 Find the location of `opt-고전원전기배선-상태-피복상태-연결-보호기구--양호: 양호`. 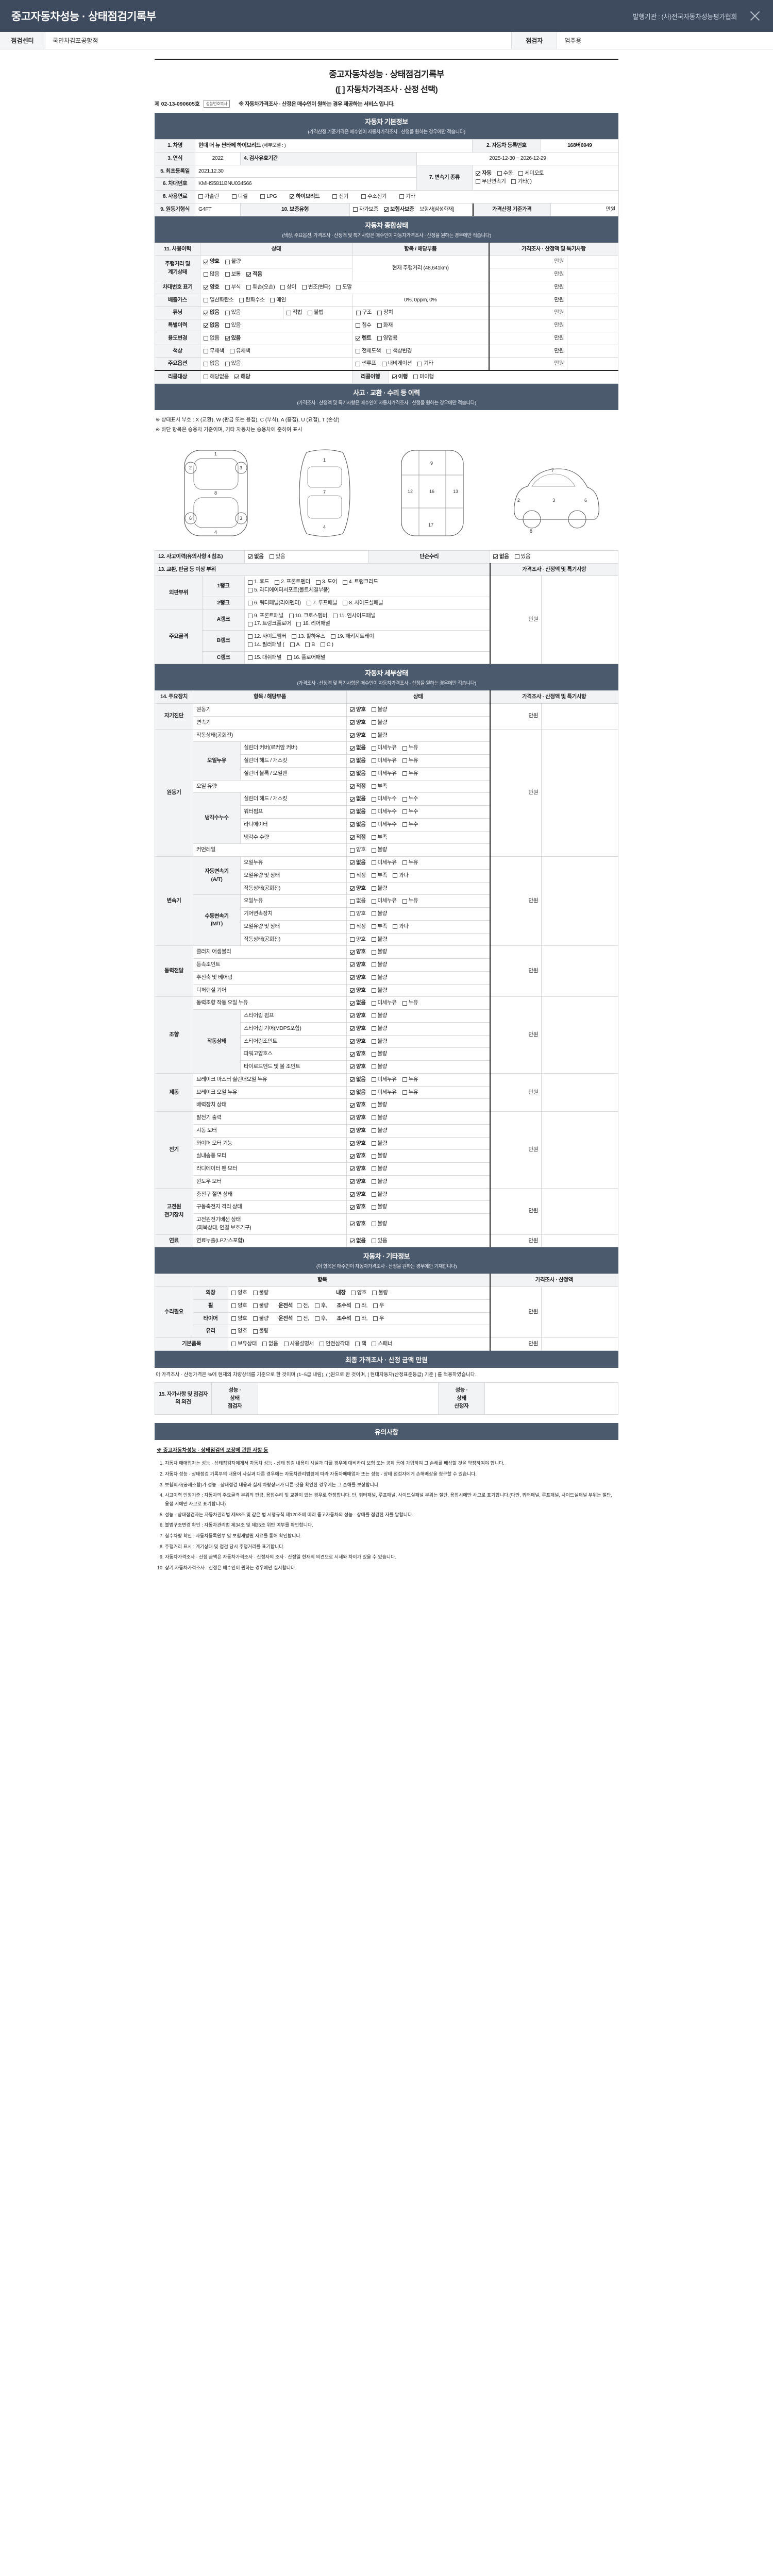

opt-고전원전기배선-상태-피복상태-연결-보호기구--양호: 양호 is located at coordinates (358, 1224).